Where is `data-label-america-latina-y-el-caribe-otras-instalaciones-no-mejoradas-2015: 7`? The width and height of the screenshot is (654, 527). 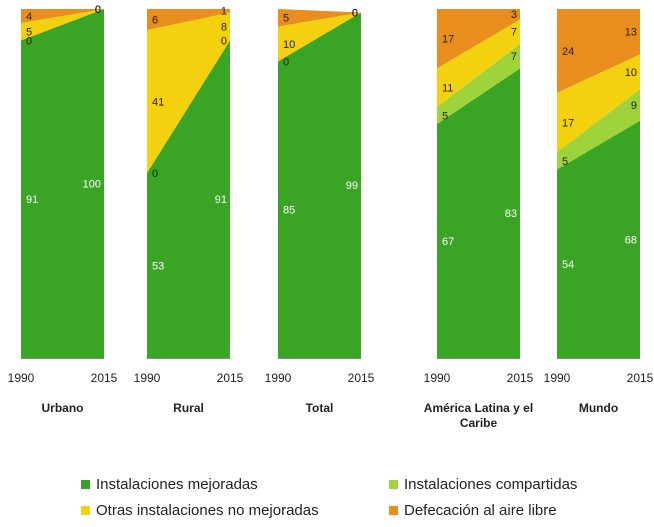
data-label-america-latina-y-el-caribe-otras-instalaciones-no-mejoradas-2015: 7 is located at coordinates (514, 33).